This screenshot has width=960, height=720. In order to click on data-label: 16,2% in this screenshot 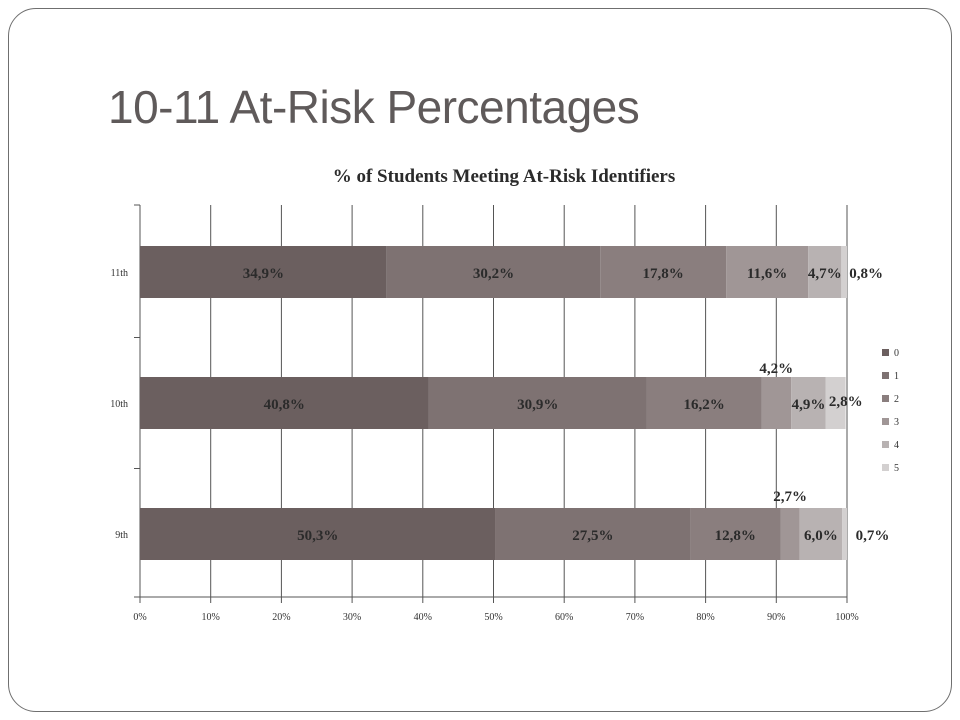, I will do `click(704, 405)`.